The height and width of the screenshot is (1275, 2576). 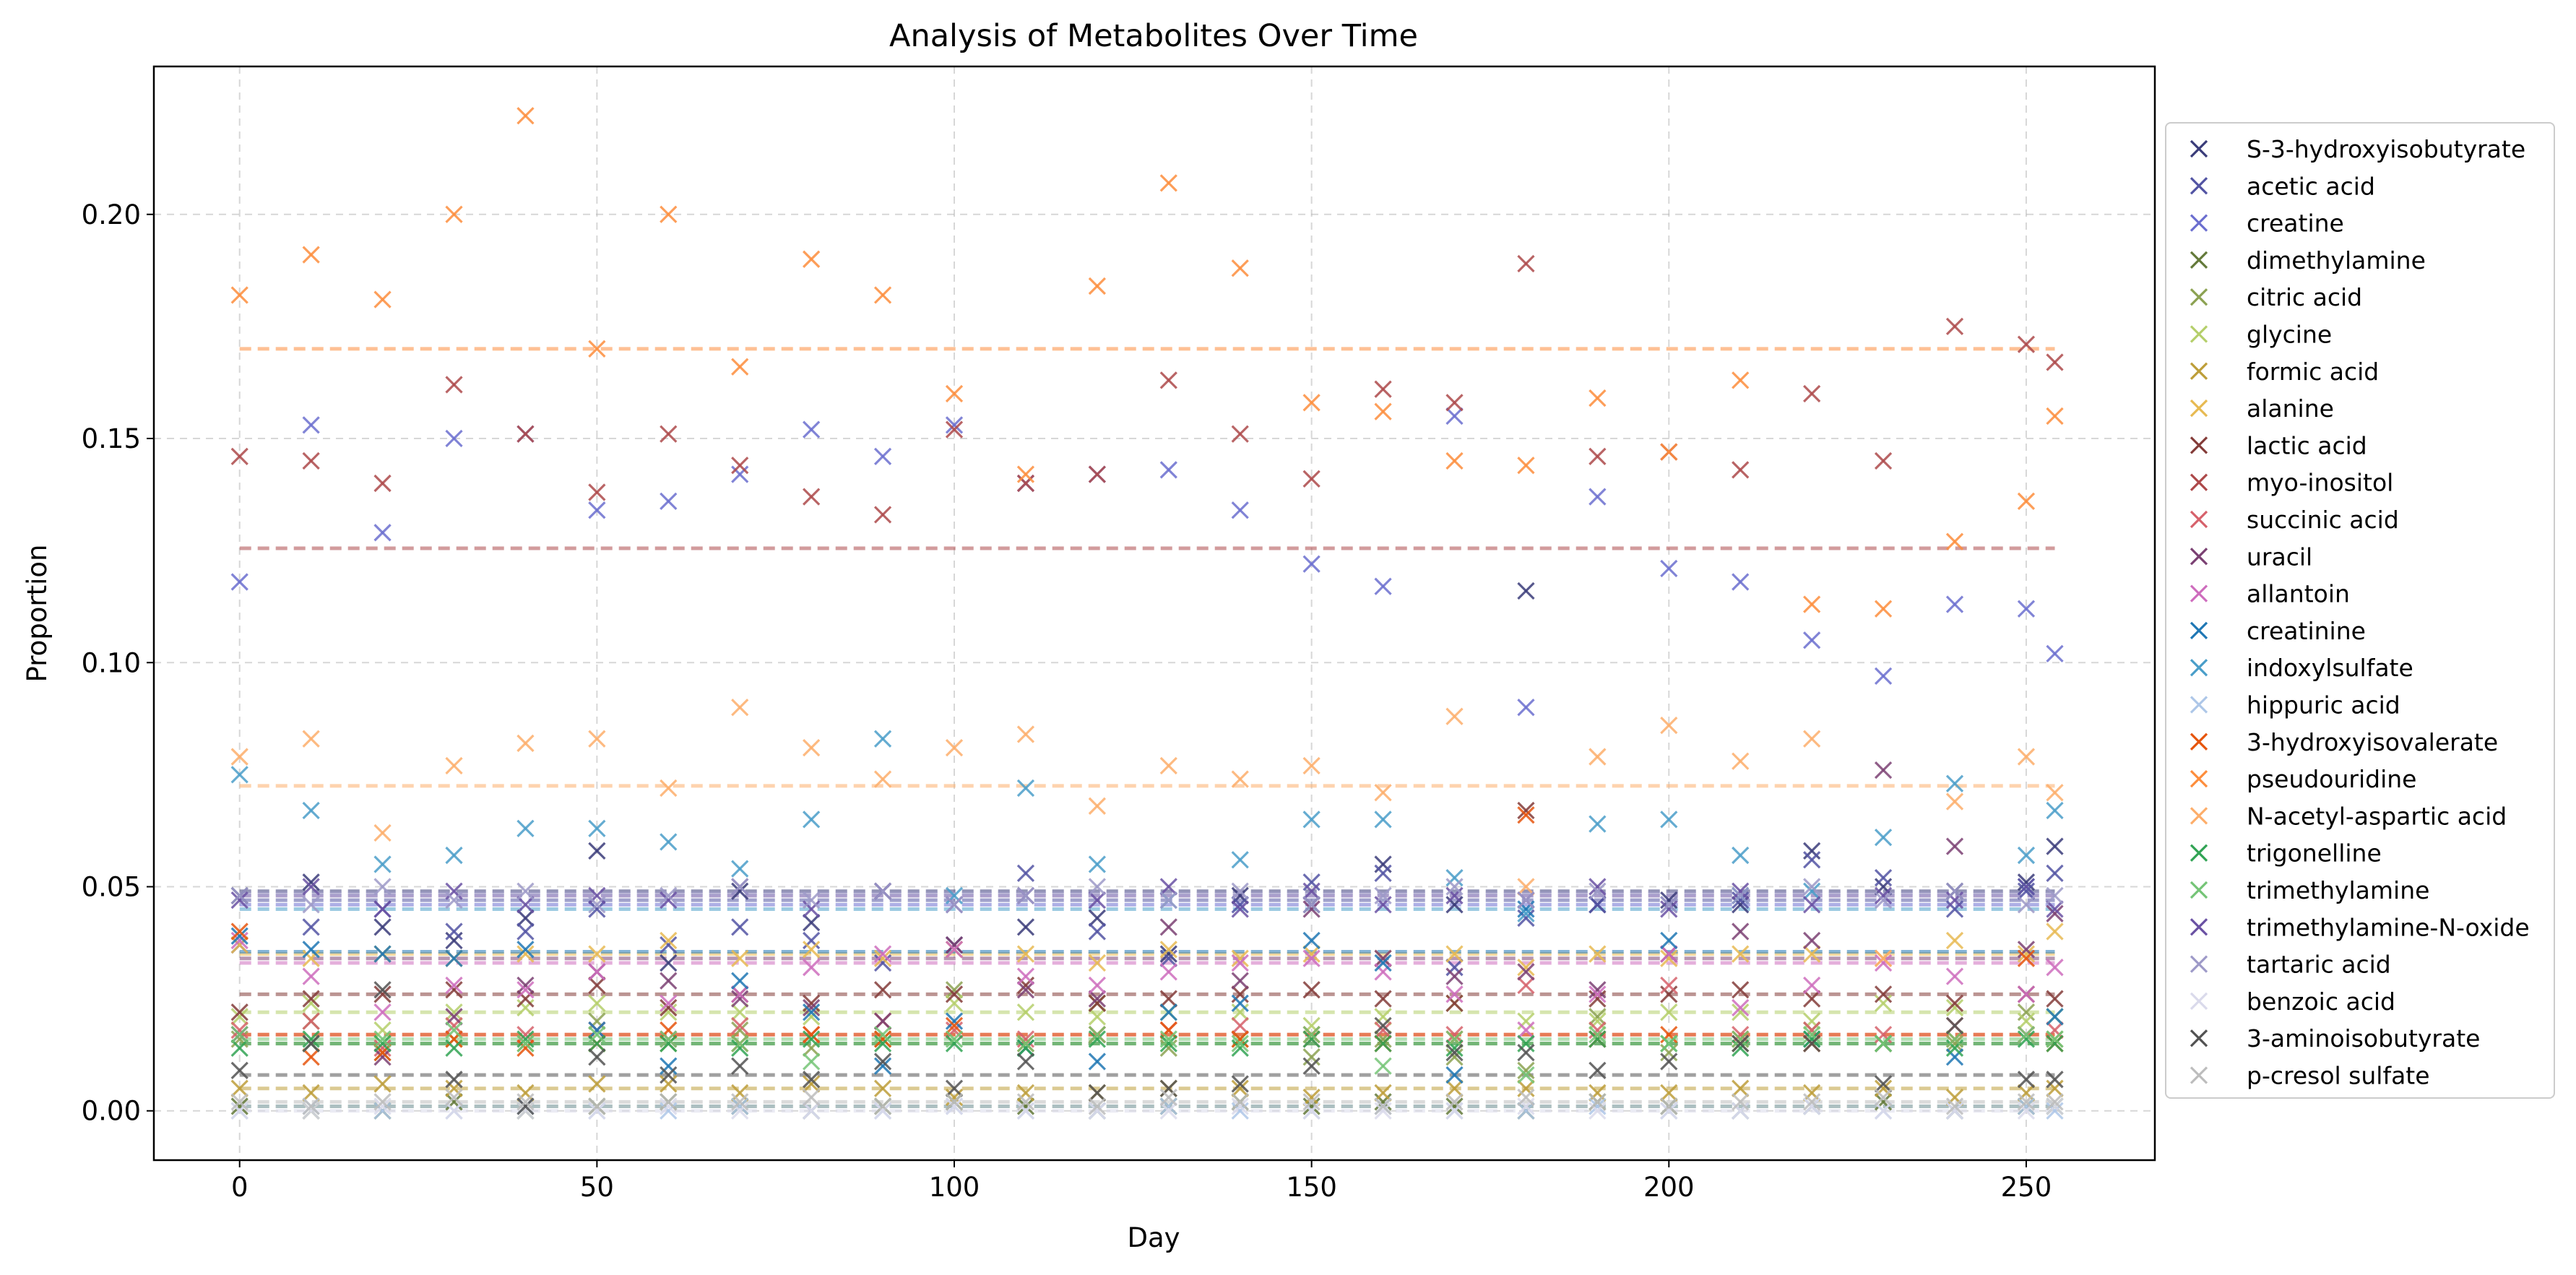 I want to click on x-axis-ticks: 0 50 100 150 200 250, so click(x=1142, y=1181).